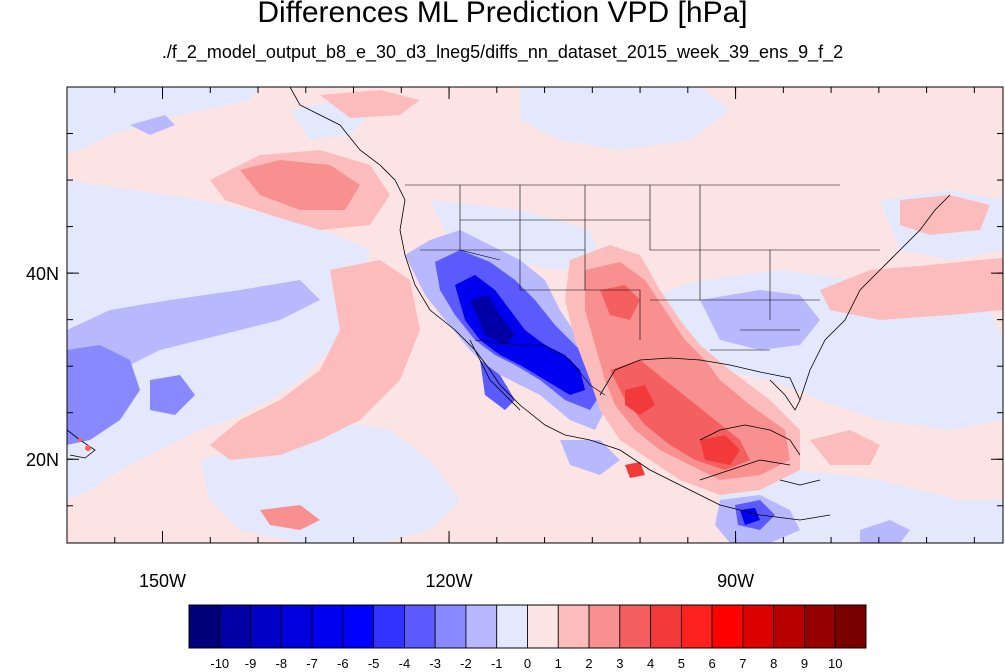  I want to click on colorbar-label: 7, so click(742, 663).